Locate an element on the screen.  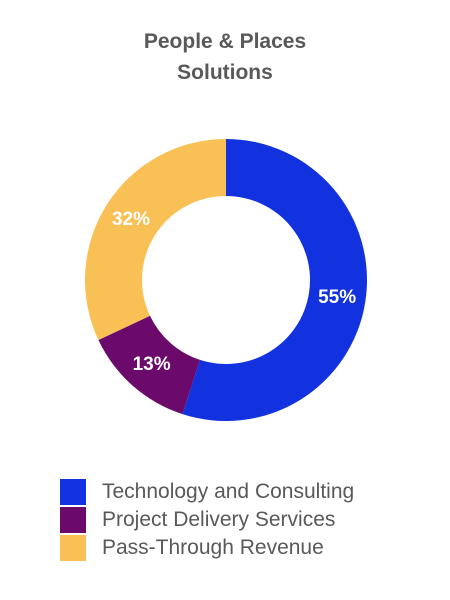
legend-item-technology: Technology and Consulting is located at coordinates (207, 492).